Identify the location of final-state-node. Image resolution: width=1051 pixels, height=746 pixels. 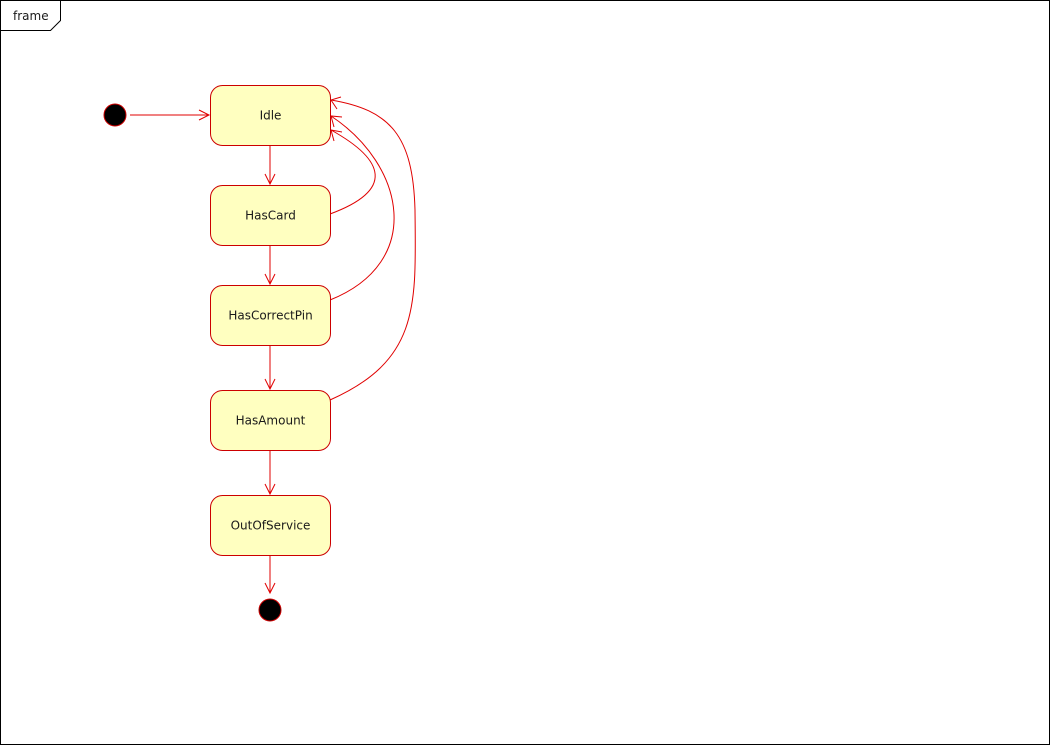
(270, 610).